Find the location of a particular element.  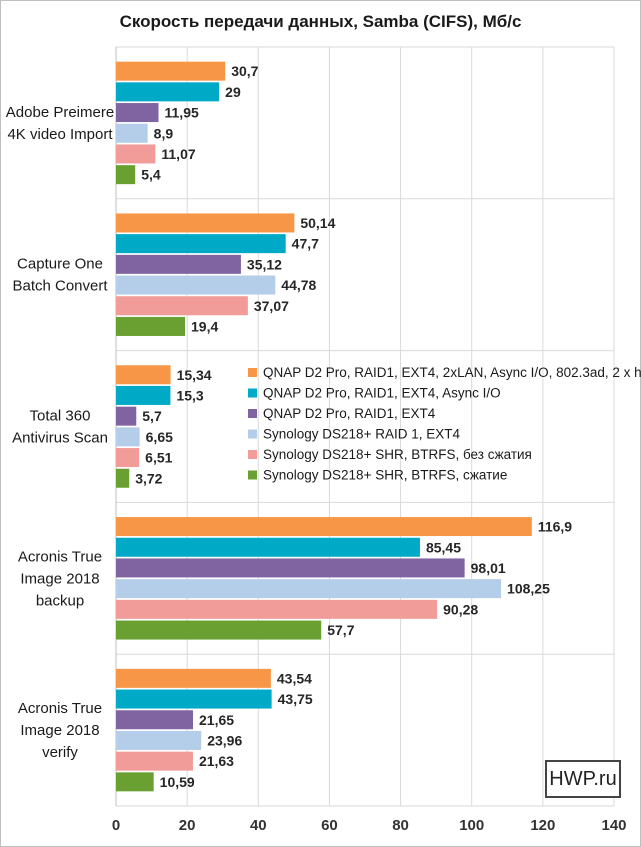

bar-value-label: 57,7 is located at coordinates (340, 630).